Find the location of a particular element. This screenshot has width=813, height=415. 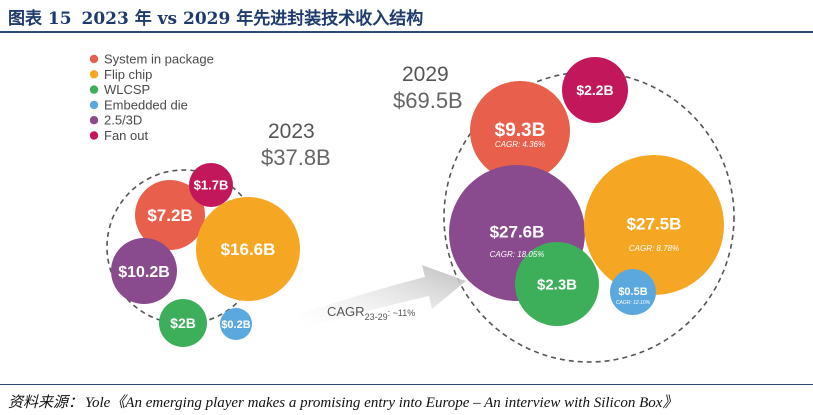

bubble-2029-flip-chip is located at coordinates (654, 225).